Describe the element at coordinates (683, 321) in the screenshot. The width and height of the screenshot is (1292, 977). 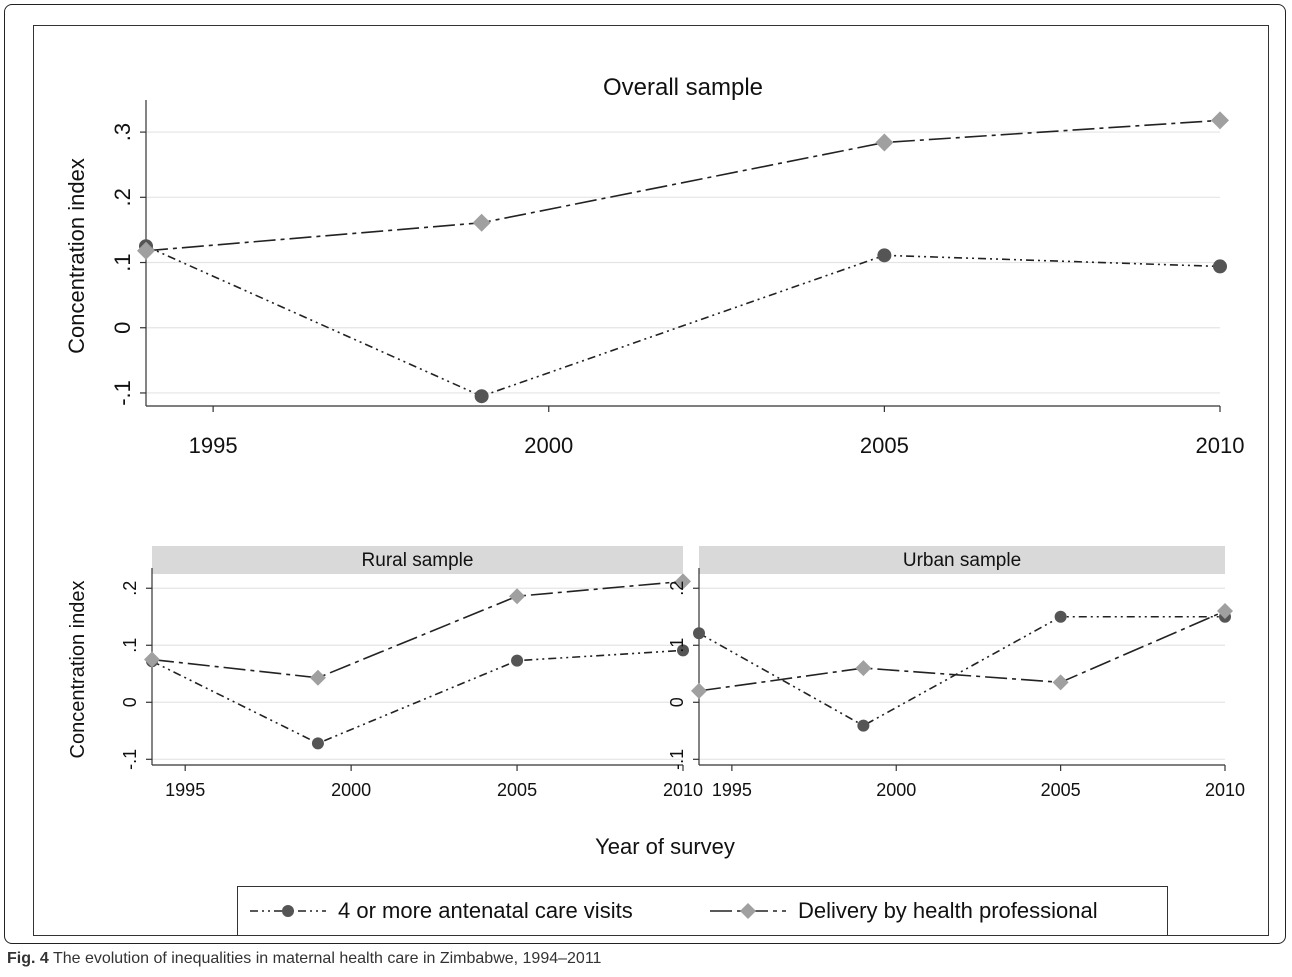
I see `panel-overall-sample-series-antenatal-line` at that location.